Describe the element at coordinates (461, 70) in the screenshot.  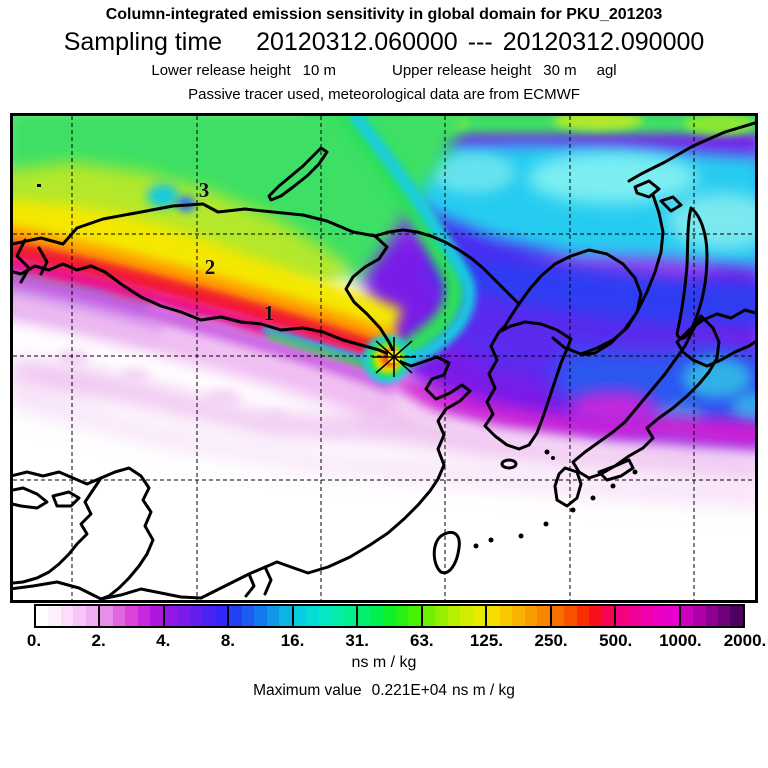
I see `upper-release-label: Upper release height` at that location.